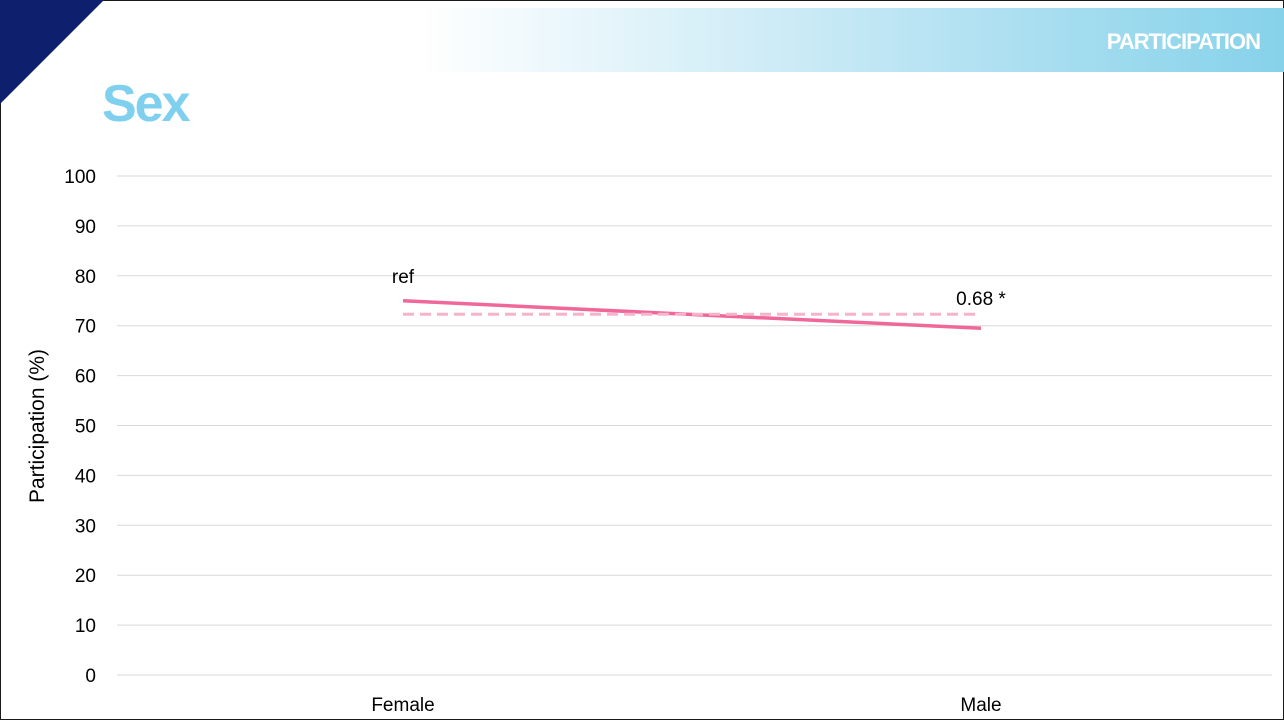 This screenshot has height=720, width=1284. I want to click on data-label: ref, so click(403, 277).